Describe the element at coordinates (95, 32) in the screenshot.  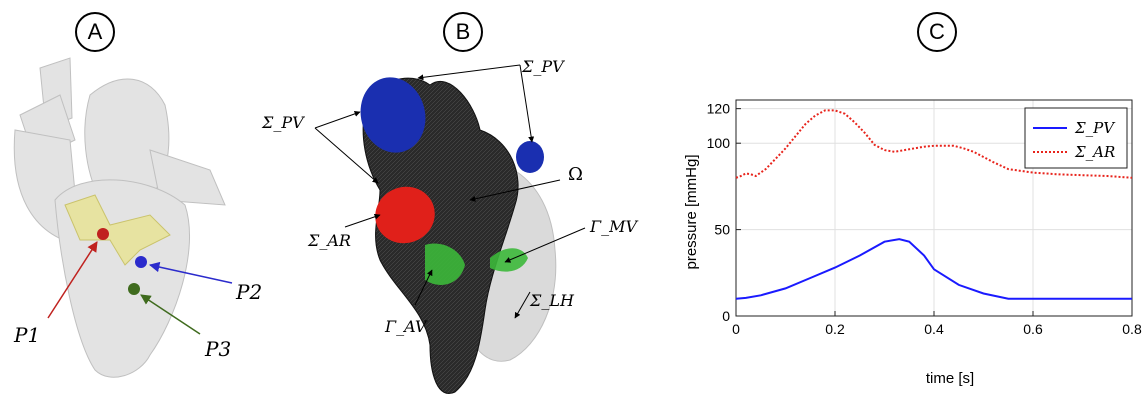
I see `panel-label-a: A` at that location.